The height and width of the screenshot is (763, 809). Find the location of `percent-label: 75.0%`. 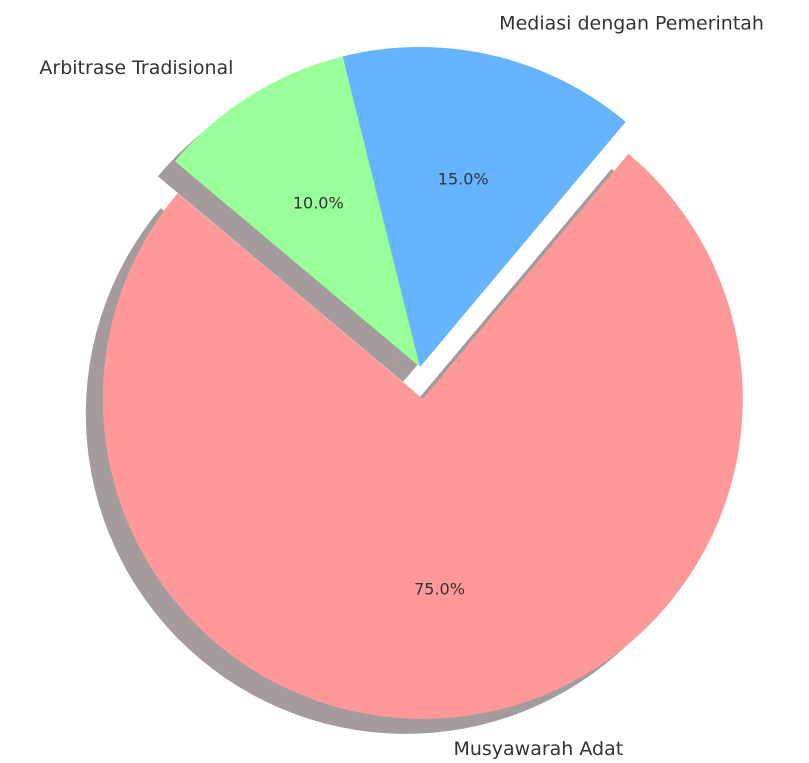

percent-label: 75.0% is located at coordinates (439, 589).